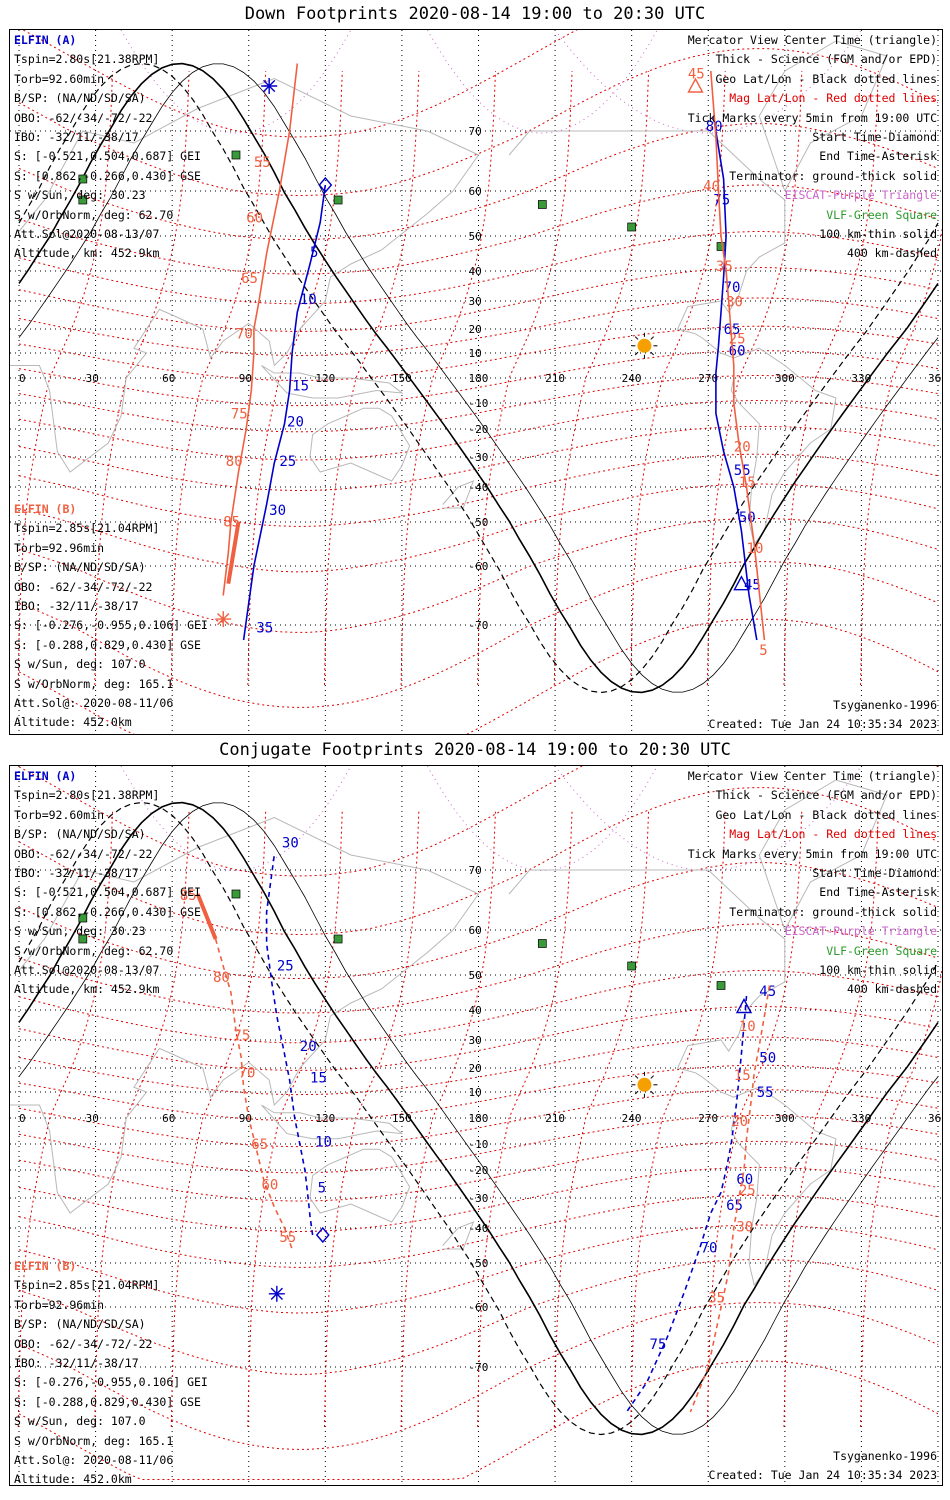  Describe the element at coordinates (80, 195) in the screenshot. I see `info-line: S w/Sun, deg: 30.23` at that location.